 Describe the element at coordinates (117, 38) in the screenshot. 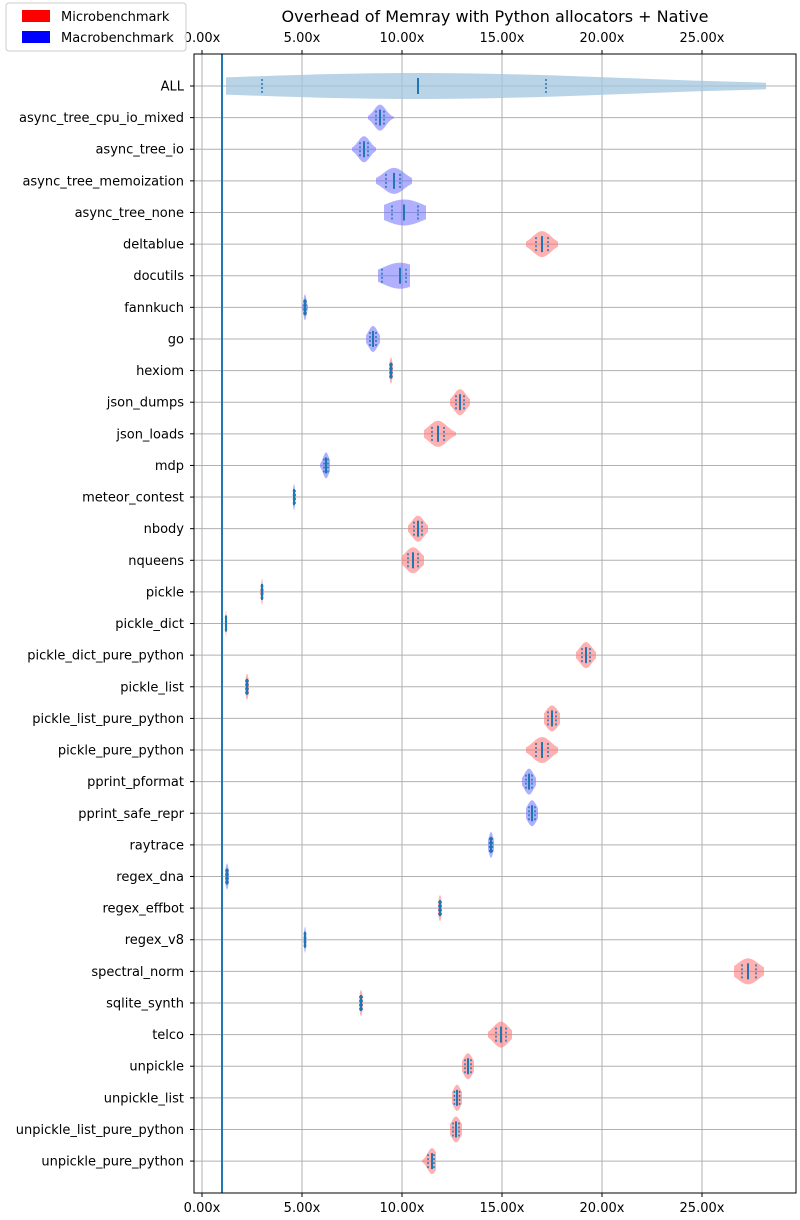

I see `legend-label-macro: Macrobenchmark` at that location.